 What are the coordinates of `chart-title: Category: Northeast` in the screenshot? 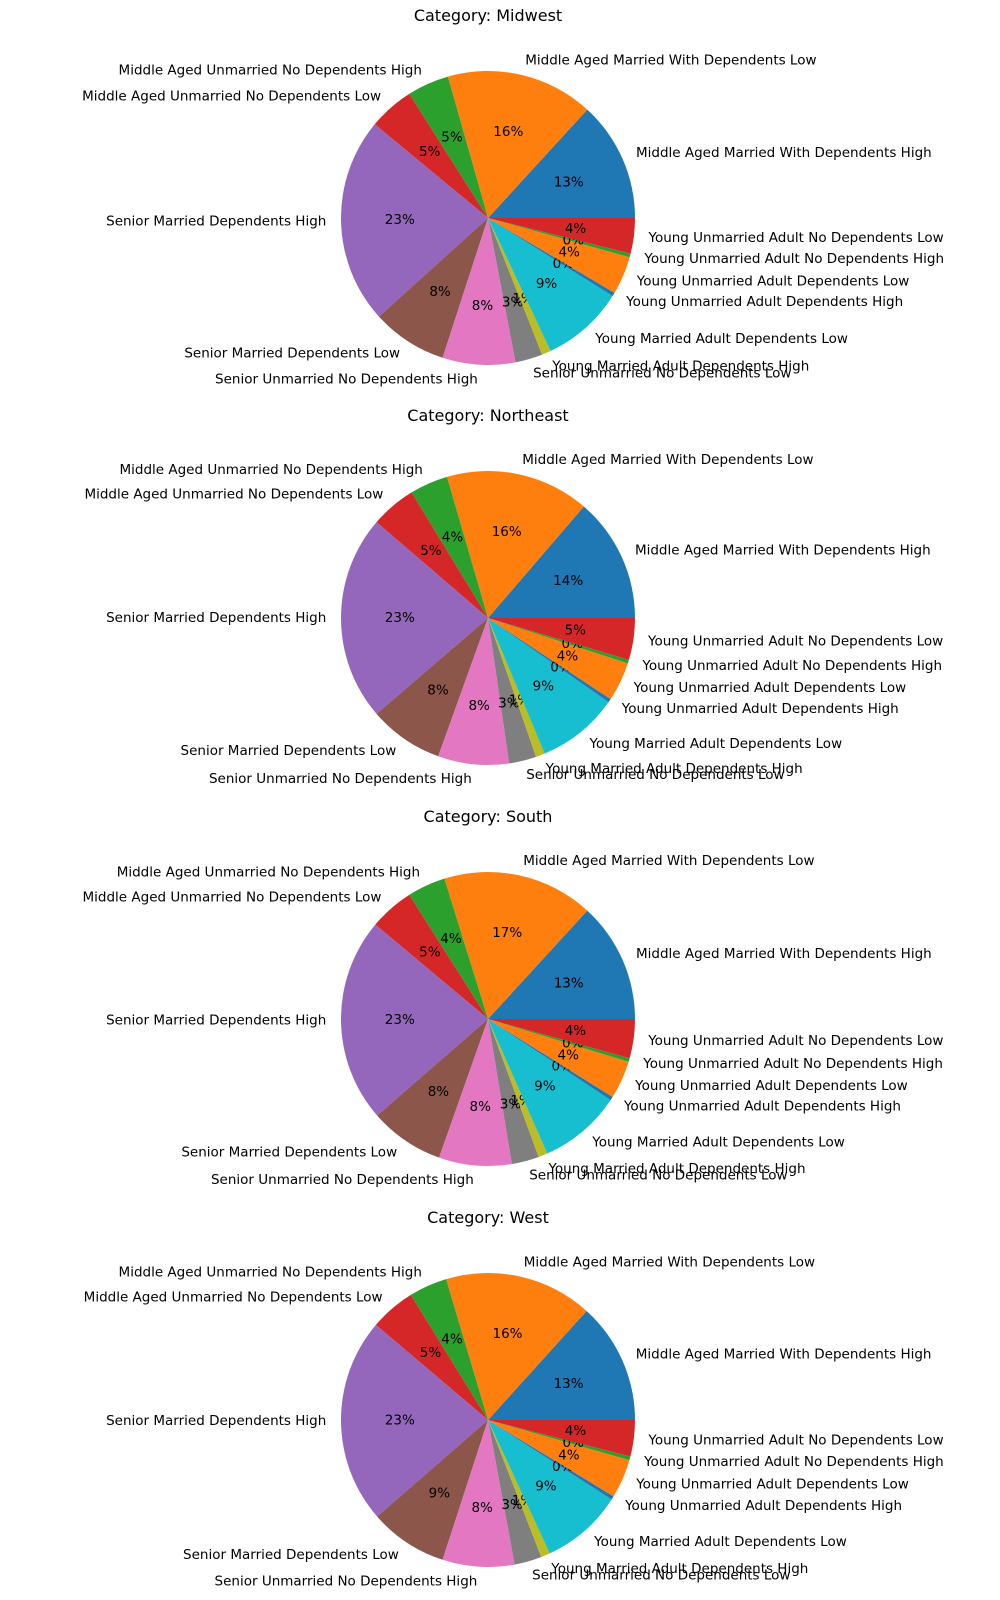 It's located at (487, 415).